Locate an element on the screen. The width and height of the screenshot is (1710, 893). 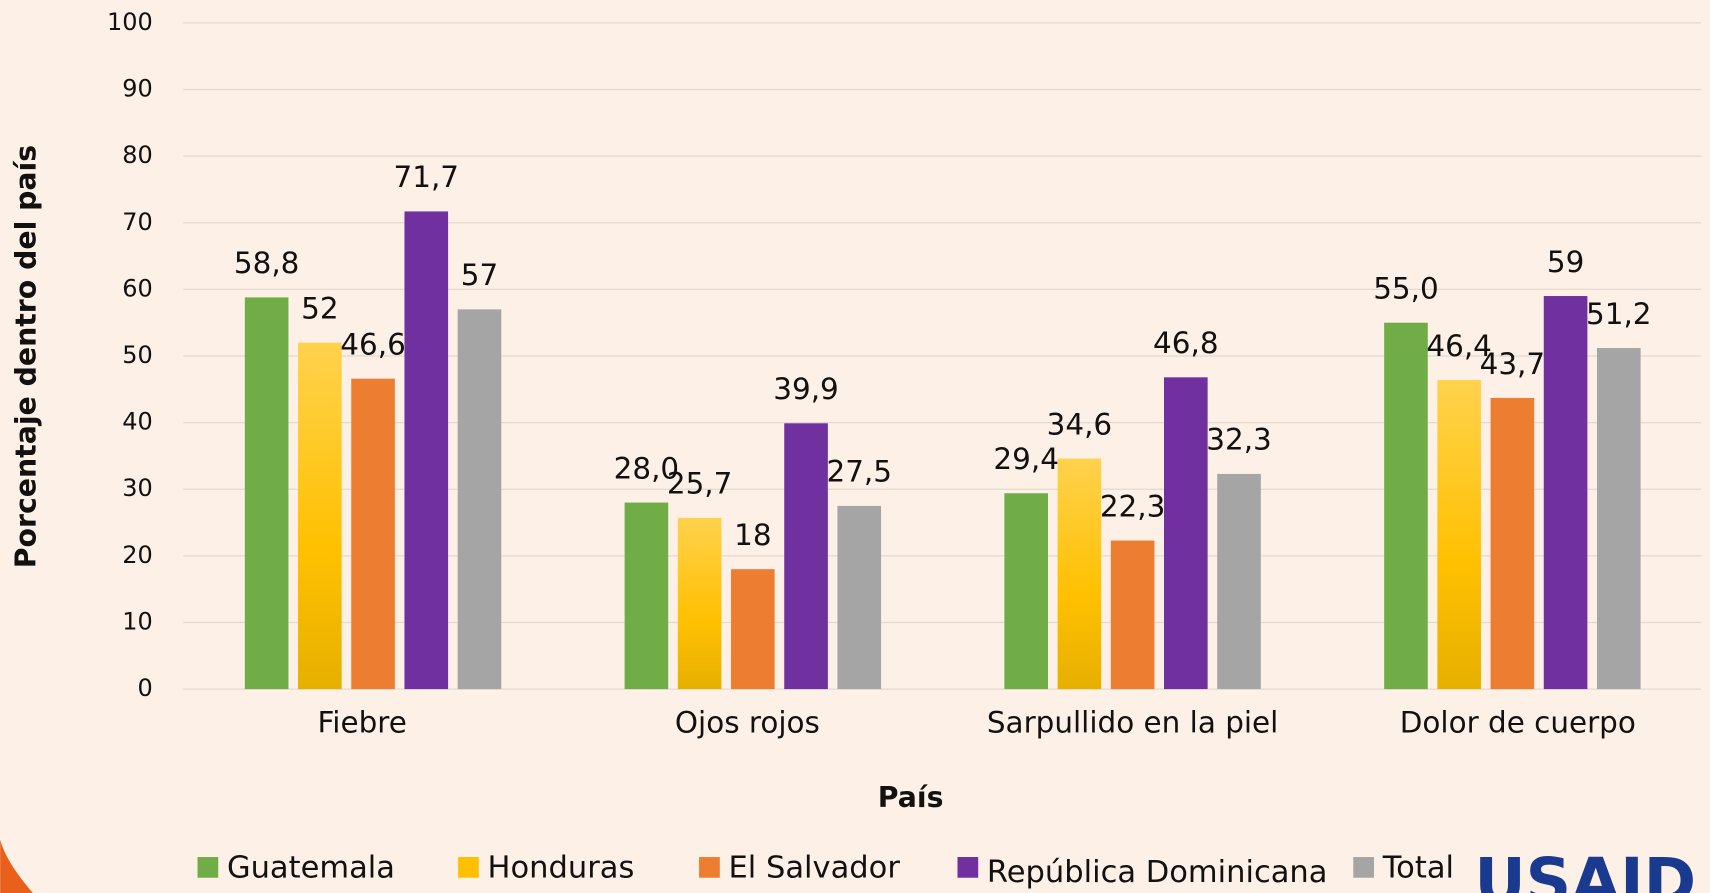
y-tick-label: 30 is located at coordinates (137, 488).